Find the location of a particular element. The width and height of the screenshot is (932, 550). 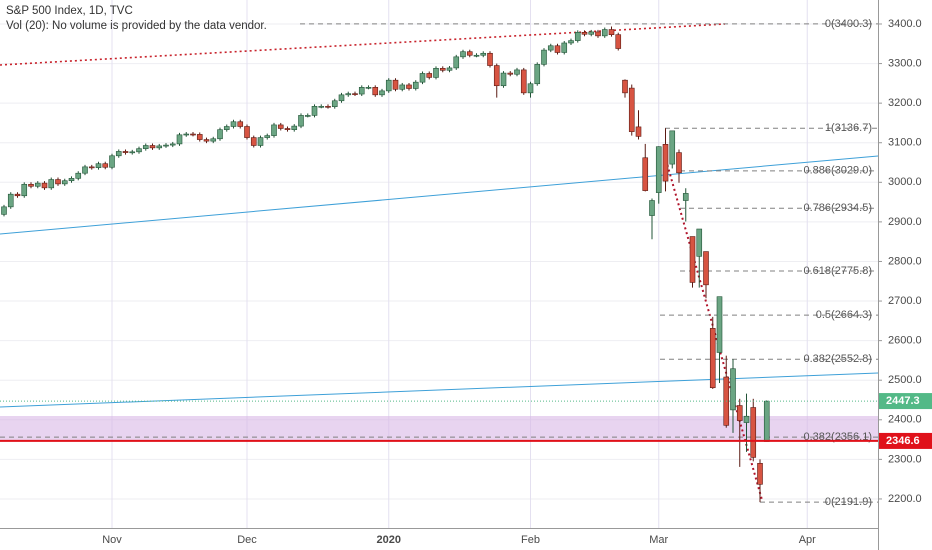

y-tick-label: 2300.0 is located at coordinates (905, 459).